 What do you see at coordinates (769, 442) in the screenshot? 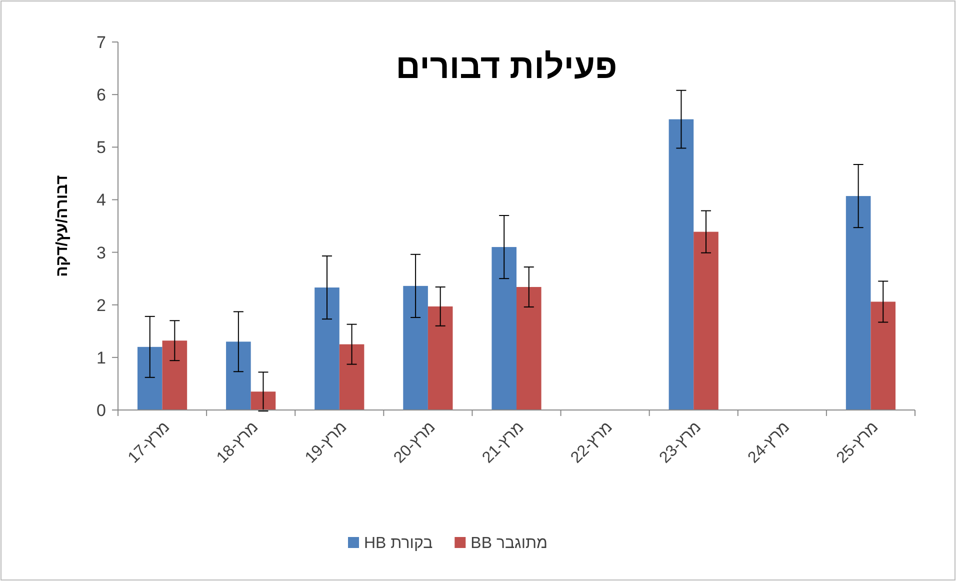
I see `x-tick-label: מרץ-24` at bounding box center [769, 442].